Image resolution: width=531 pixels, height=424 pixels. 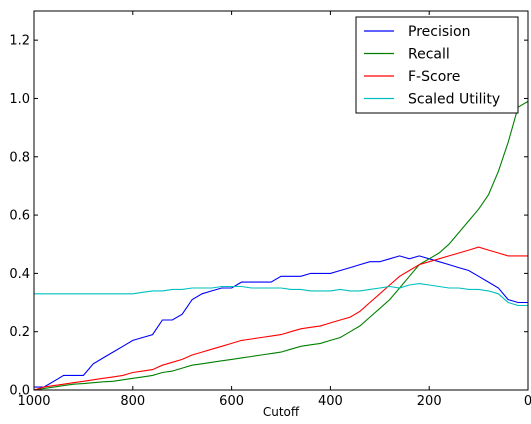 I want to click on x-axis-label: Cutoff, so click(x=281, y=412).